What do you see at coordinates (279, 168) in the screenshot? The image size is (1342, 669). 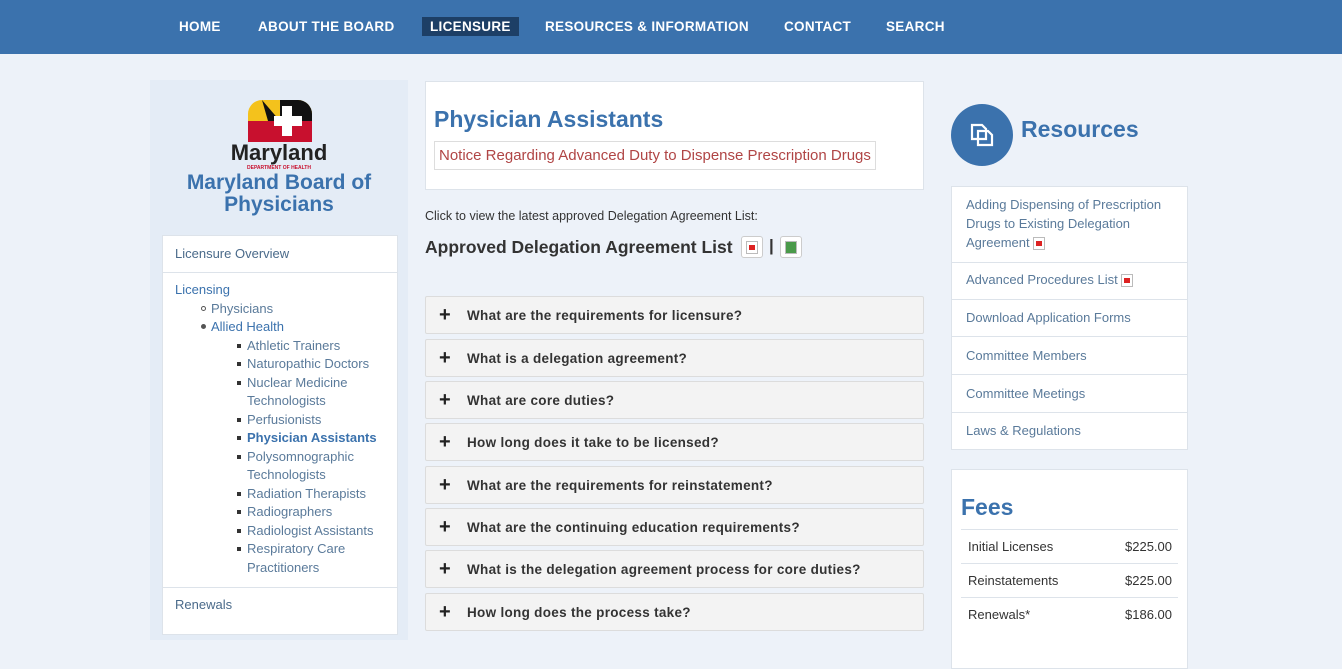 I see `logo-subtitle: DEPARTMENT OF HEALTH` at bounding box center [279, 168].